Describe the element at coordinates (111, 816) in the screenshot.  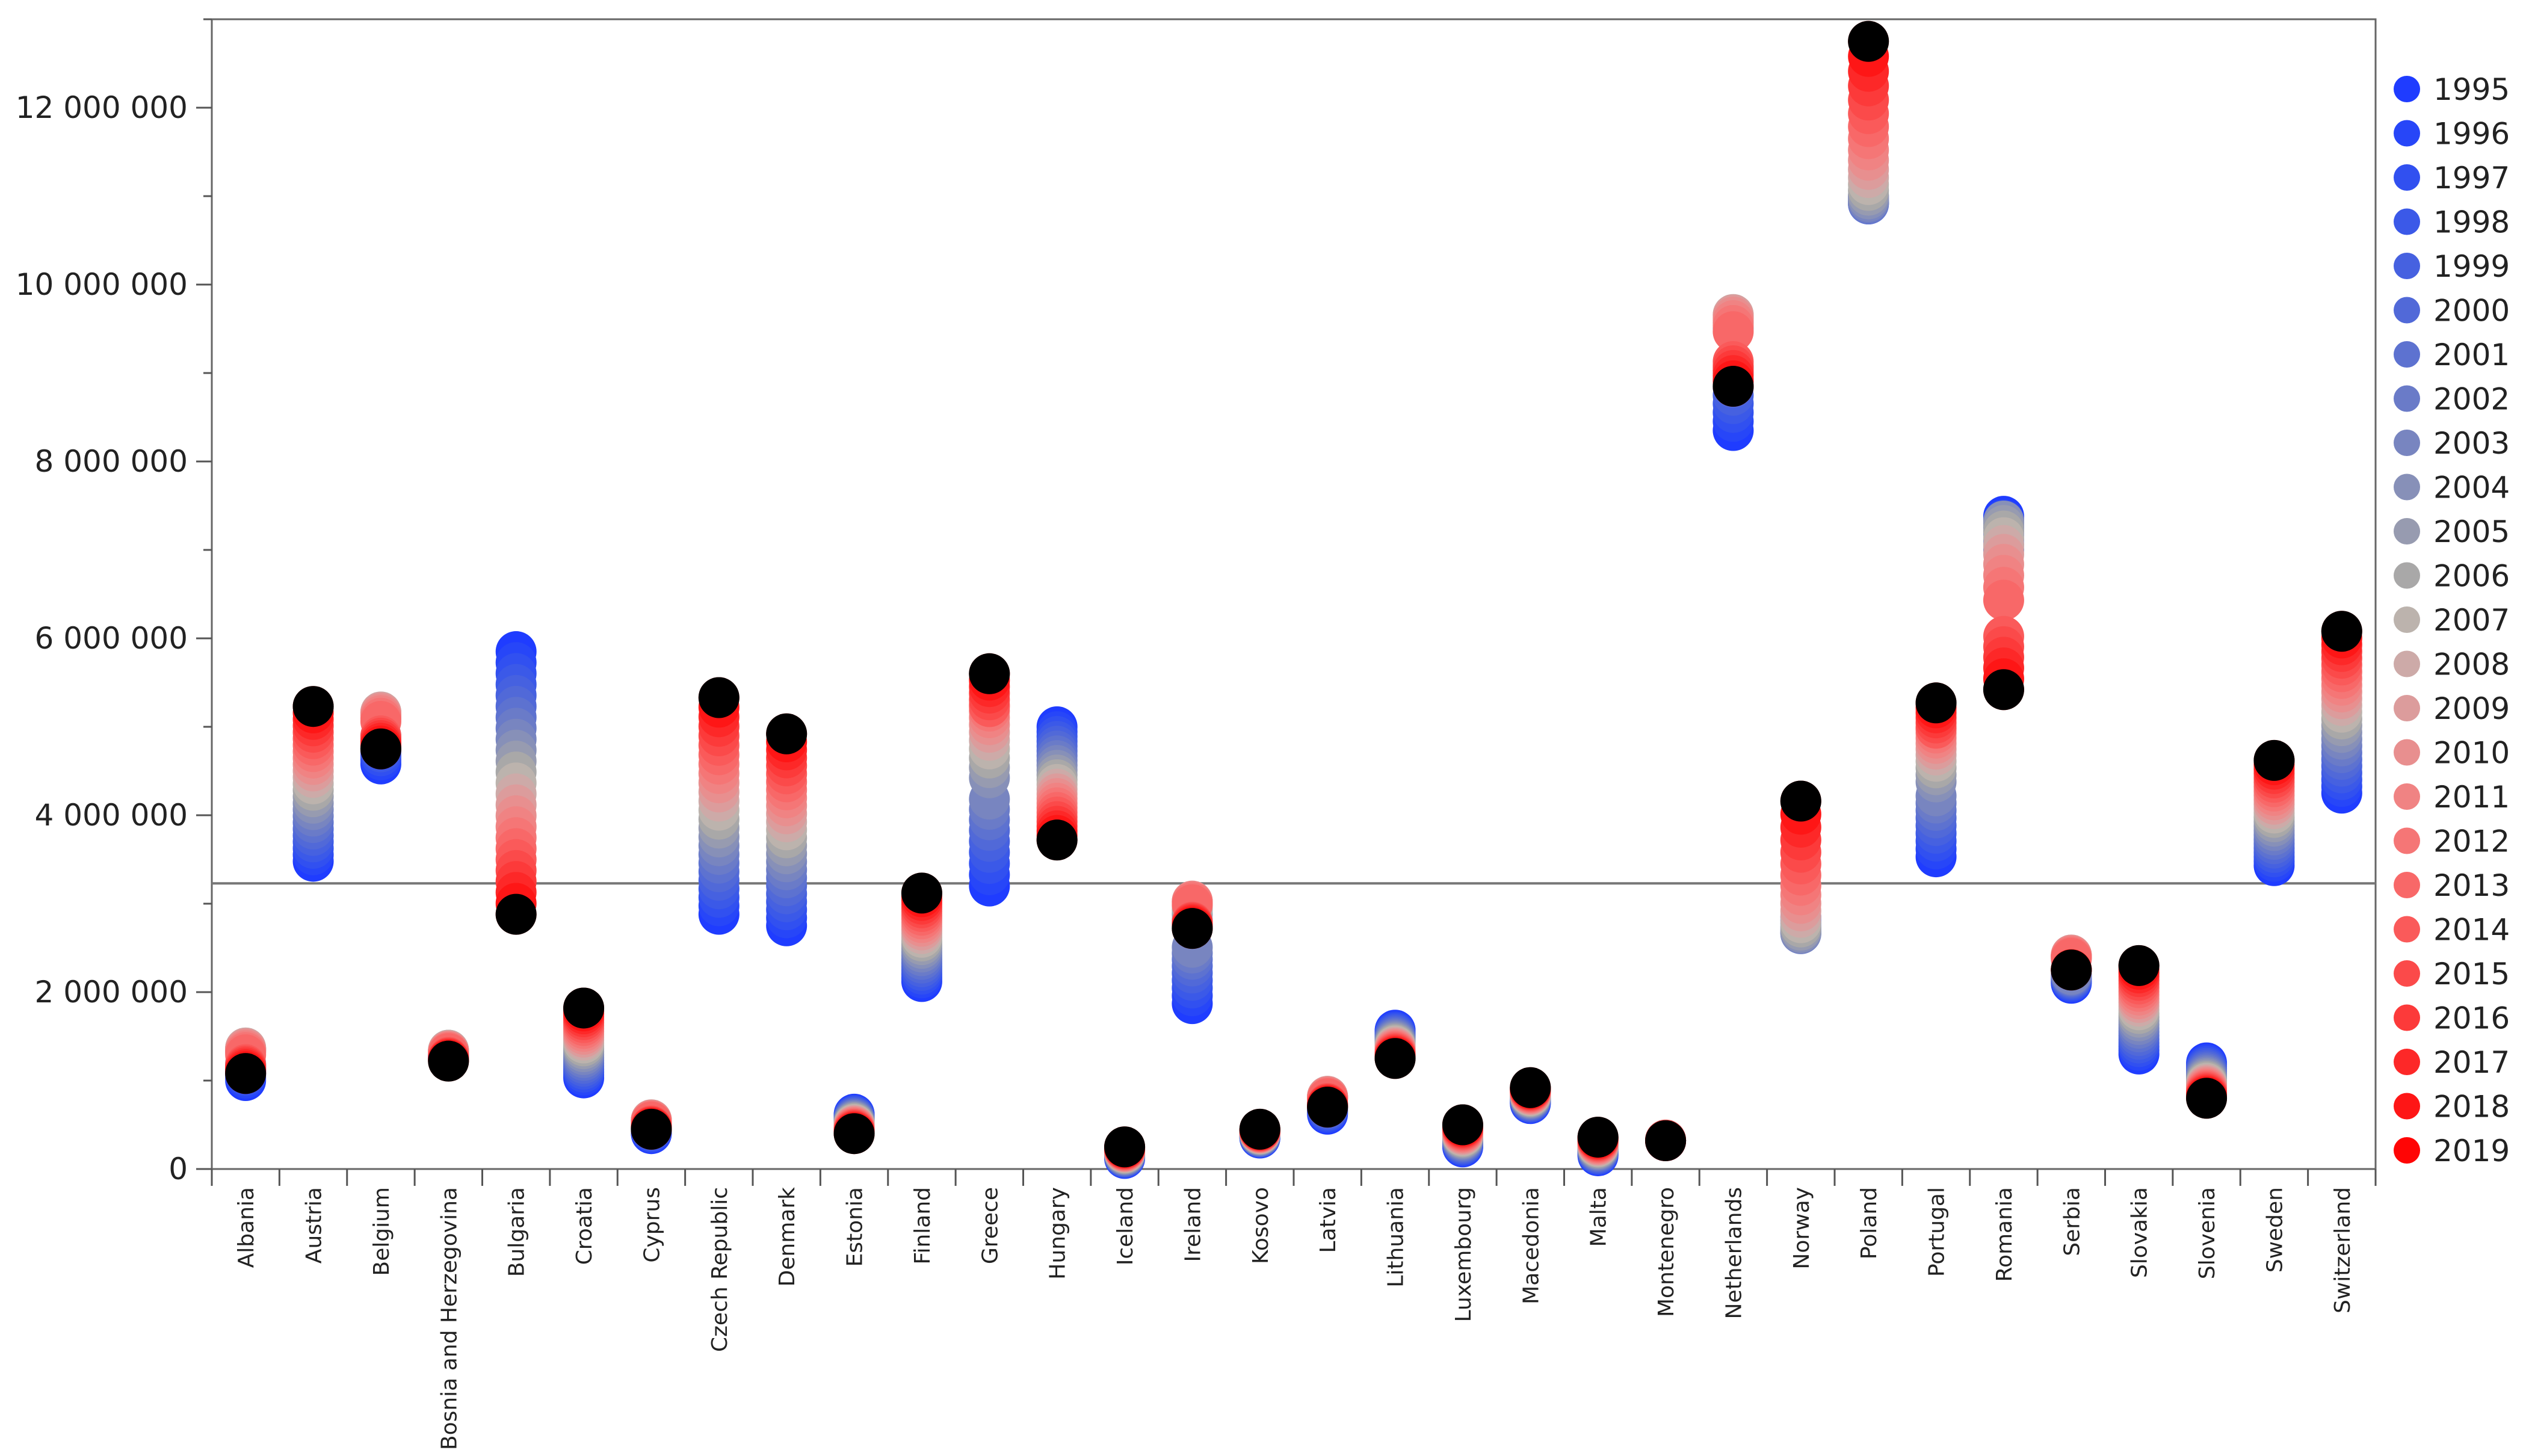
I see `y-tick-label: 4 000 000` at that location.